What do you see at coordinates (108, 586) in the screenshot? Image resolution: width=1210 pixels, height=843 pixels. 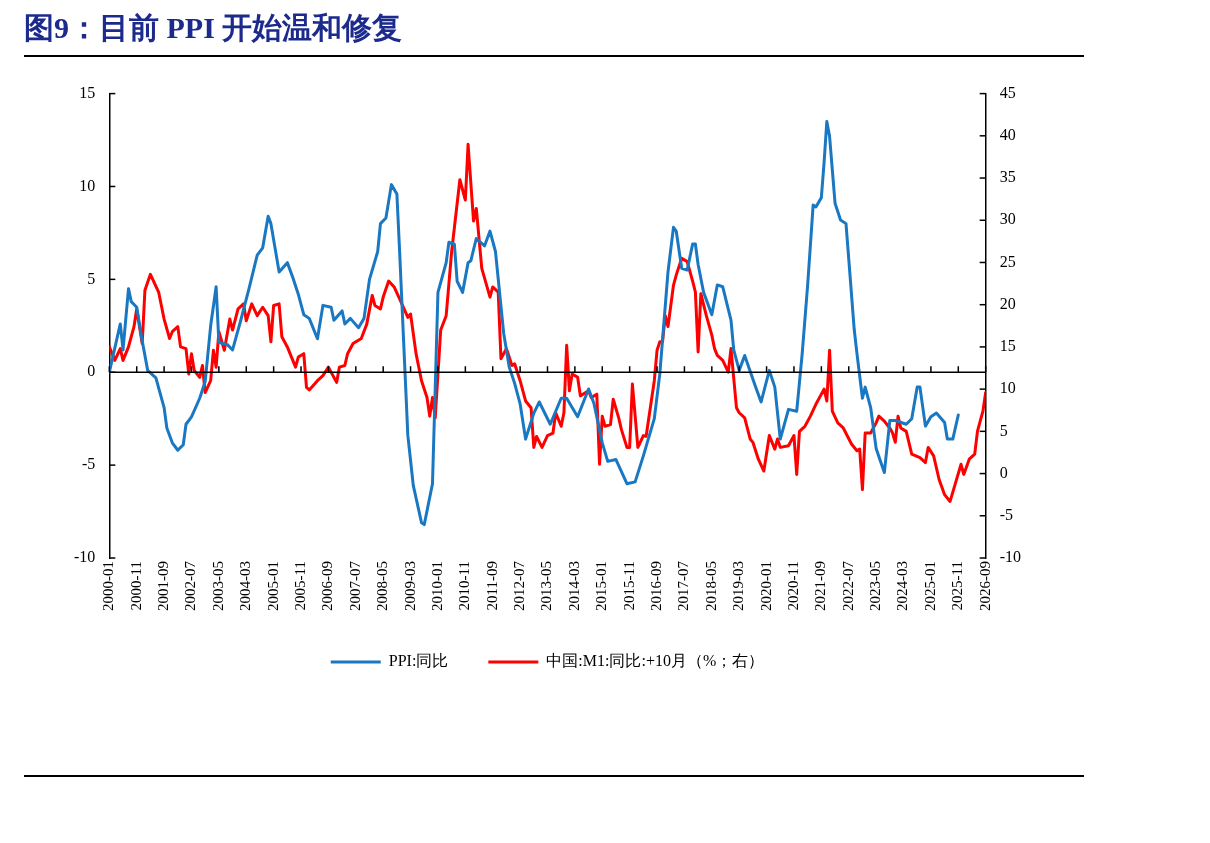 I see `x-tick-label: 2000-01` at bounding box center [108, 586].